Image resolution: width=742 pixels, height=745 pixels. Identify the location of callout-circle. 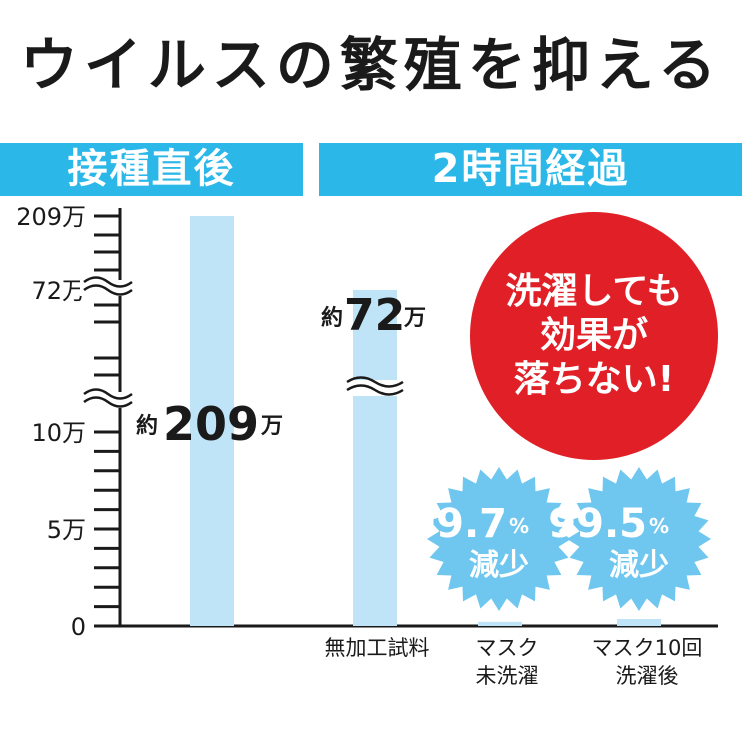
(594, 336).